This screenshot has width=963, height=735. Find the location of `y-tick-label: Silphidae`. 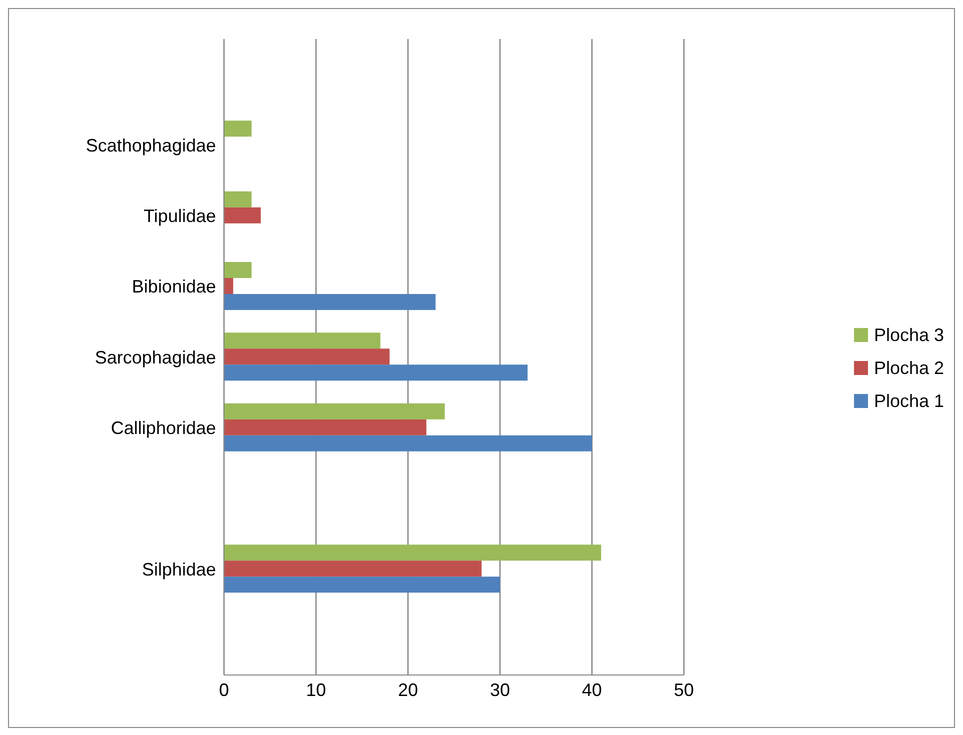

y-tick-label: Silphidae is located at coordinates (179, 569).